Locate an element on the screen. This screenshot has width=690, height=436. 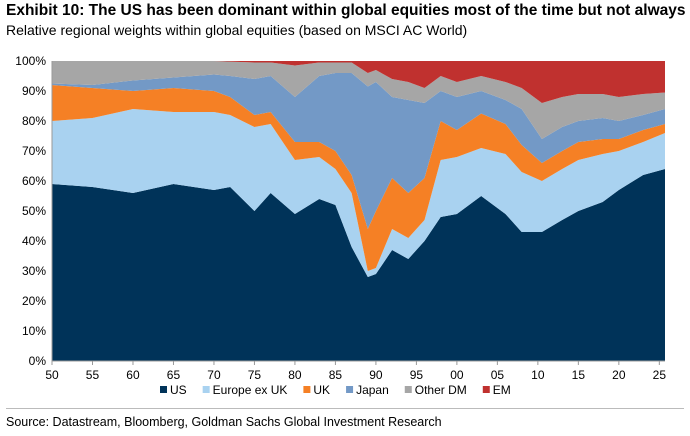
legend-label: EM is located at coordinates (502, 390).